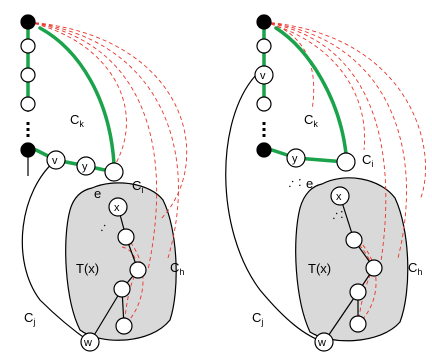 This screenshot has height=353, width=432. Describe the element at coordinates (177, 268) in the screenshot. I see `left-label-ch: Ch` at that location.